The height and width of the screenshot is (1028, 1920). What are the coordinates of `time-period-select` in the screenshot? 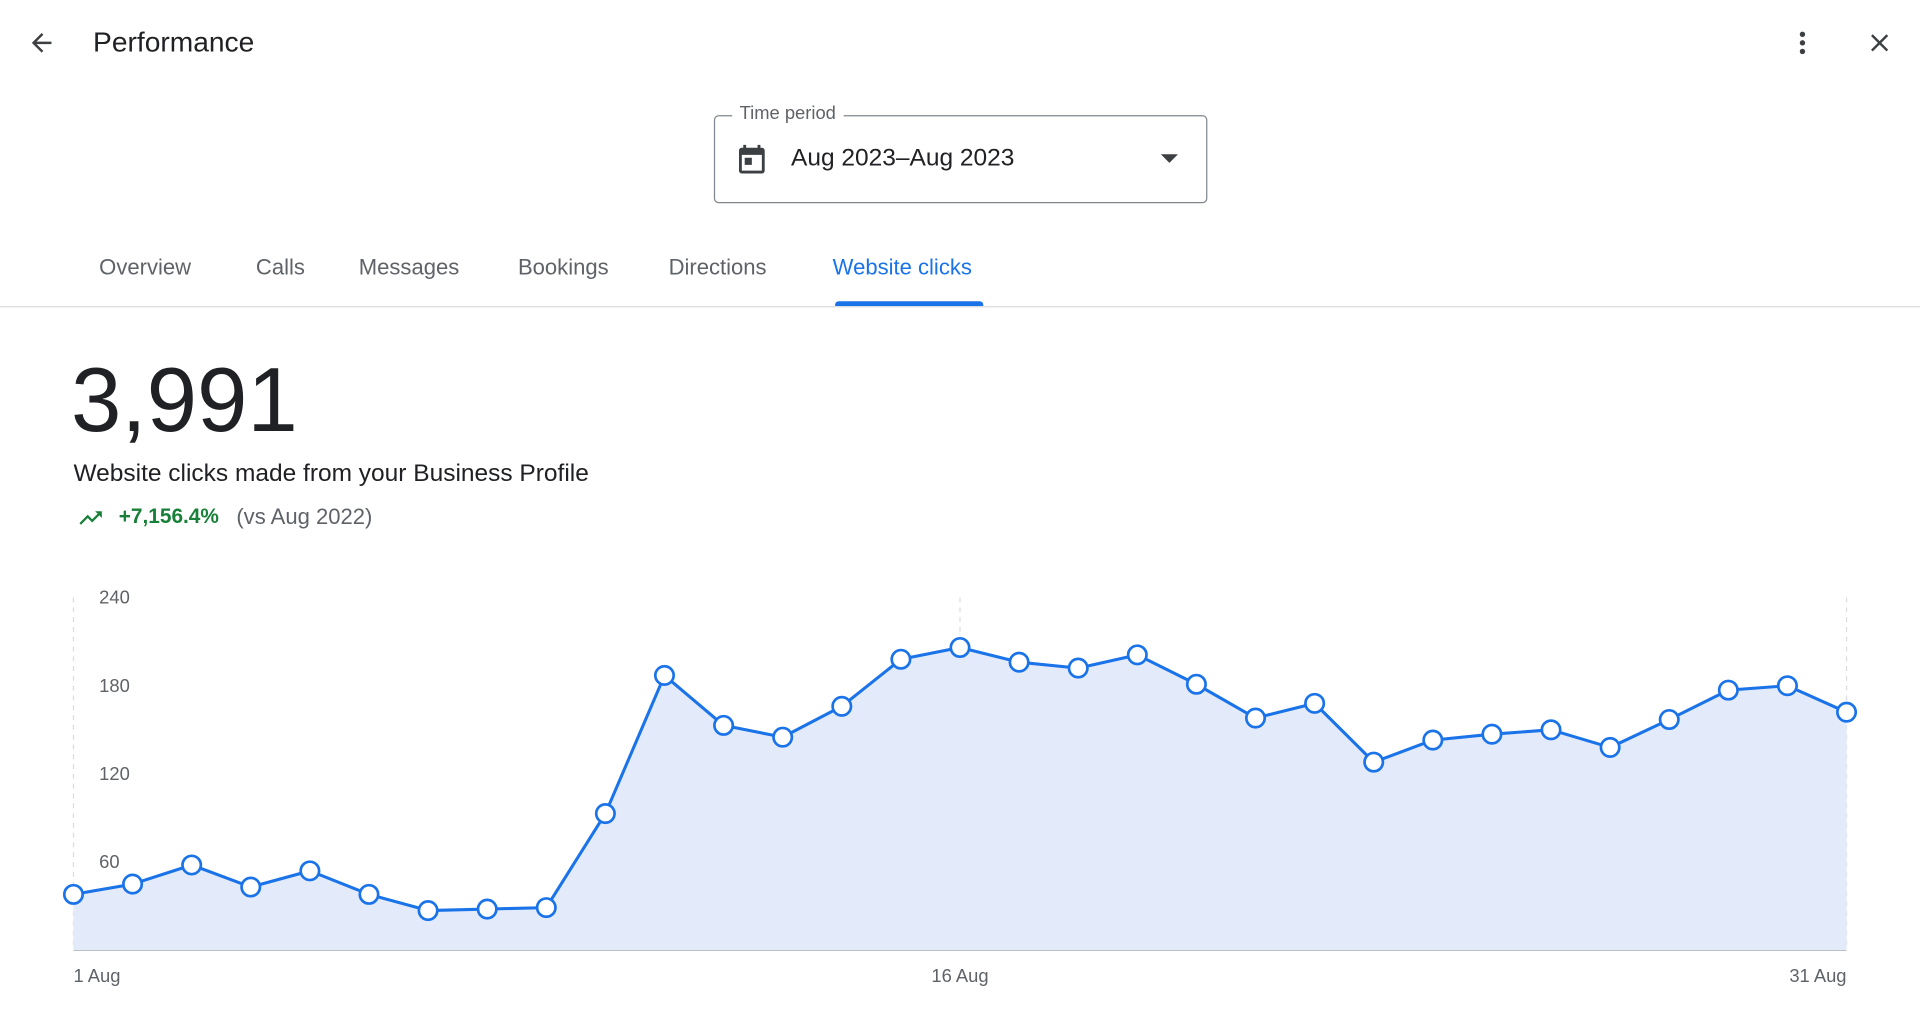 It's located at (960, 159).